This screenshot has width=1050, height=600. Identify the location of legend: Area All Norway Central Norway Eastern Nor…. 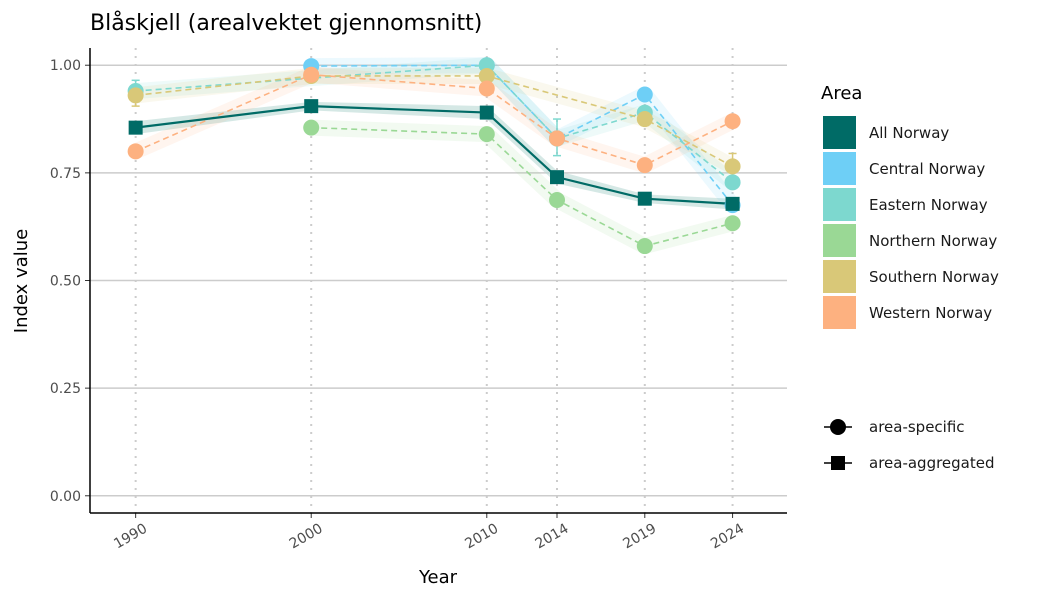
(910, 277).